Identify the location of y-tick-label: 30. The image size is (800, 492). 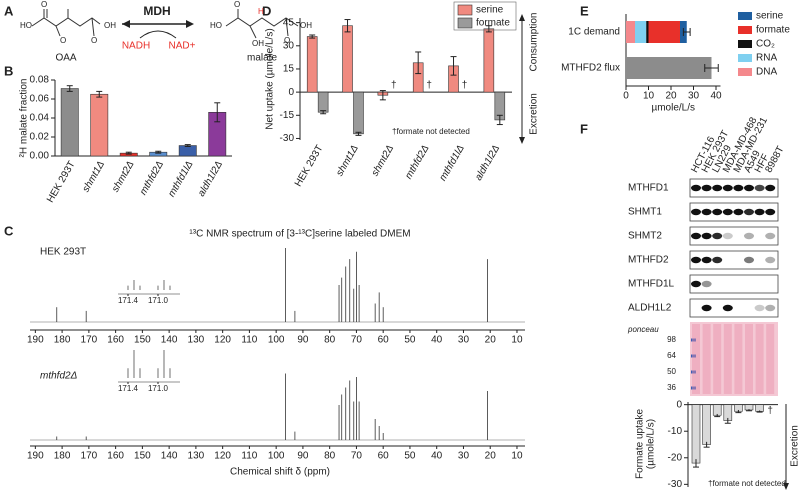
(289, 45).